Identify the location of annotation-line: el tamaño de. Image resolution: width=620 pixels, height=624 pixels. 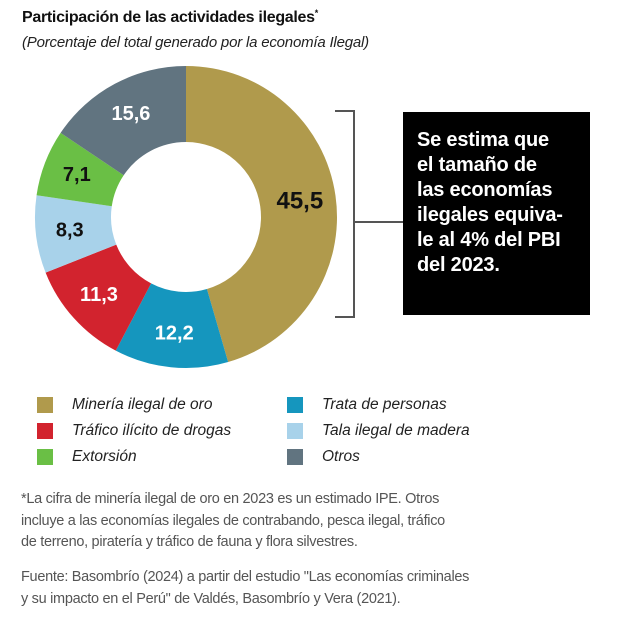
(477, 165).